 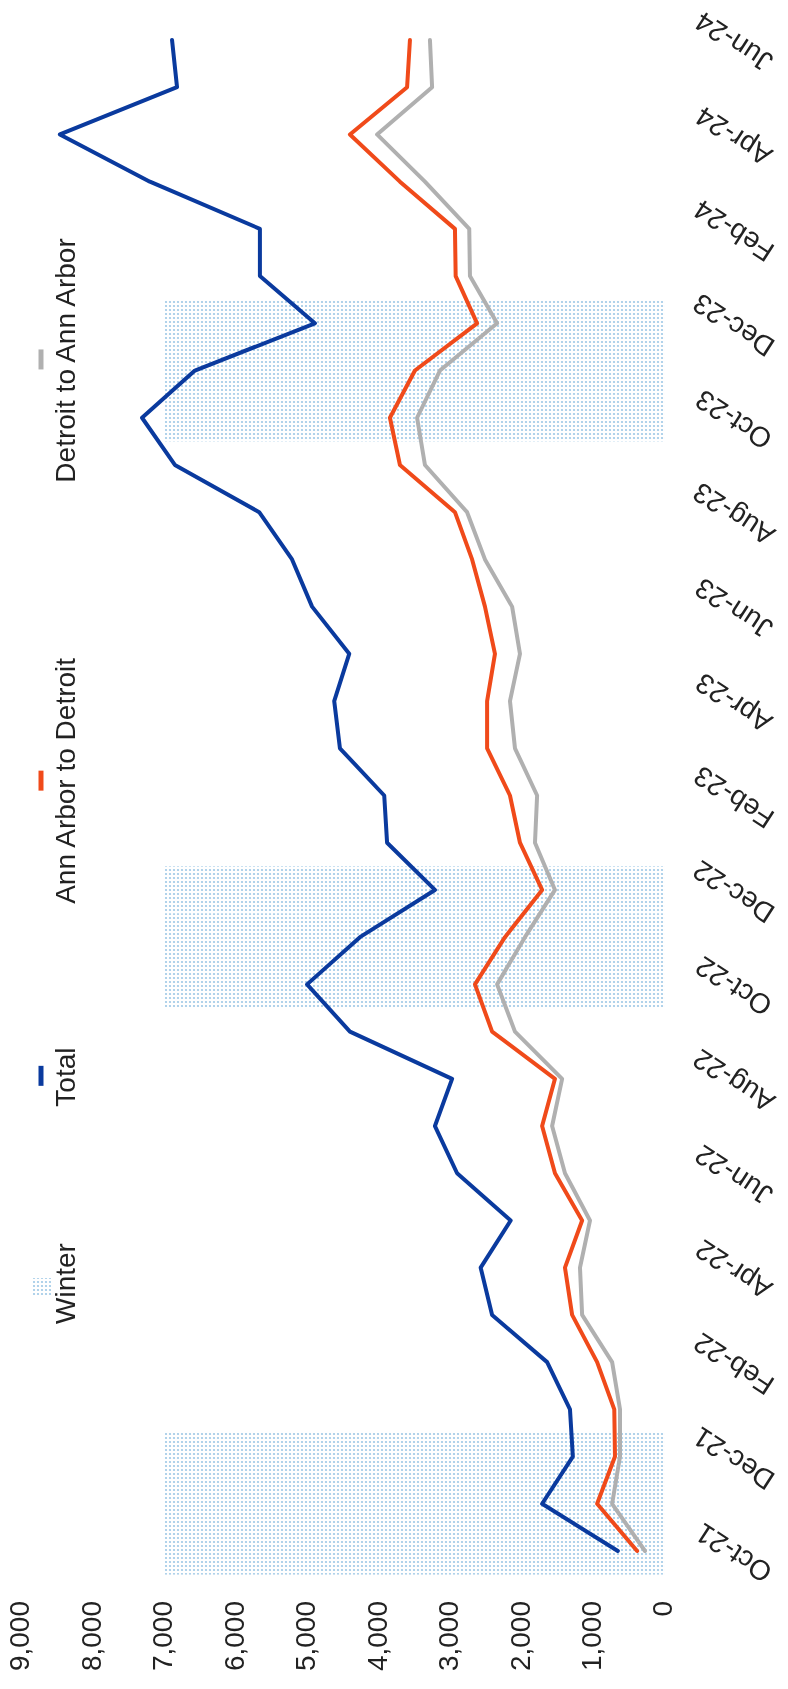 I want to click on x-tick-label: 8,000, so click(x=91, y=1636).